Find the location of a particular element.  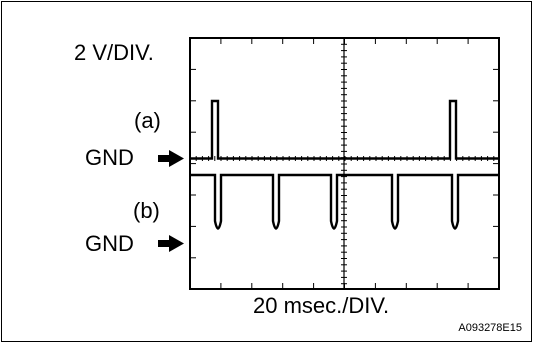

channel-a-label: (a) is located at coordinates (147, 120).